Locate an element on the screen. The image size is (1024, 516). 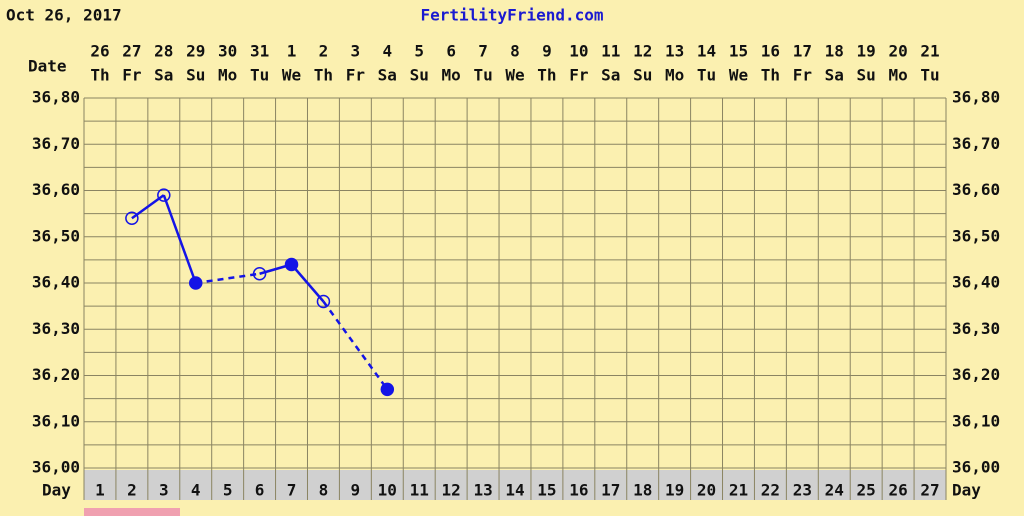
date-label: 16 is located at coordinates (770, 51).